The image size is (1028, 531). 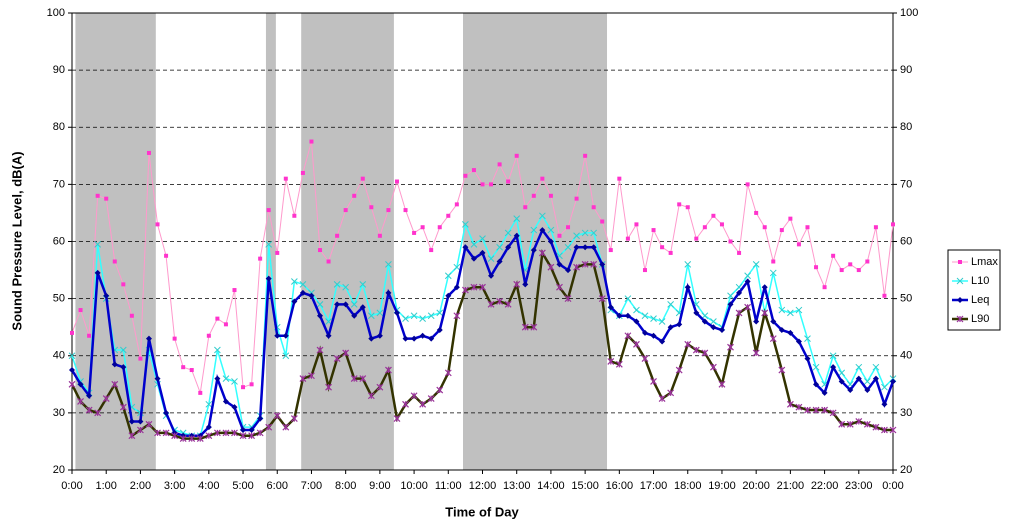 What do you see at coordinates (379, 486) in the screenshot?
I see `x-tick-label: 9:00` at bounding box center [379, 486].